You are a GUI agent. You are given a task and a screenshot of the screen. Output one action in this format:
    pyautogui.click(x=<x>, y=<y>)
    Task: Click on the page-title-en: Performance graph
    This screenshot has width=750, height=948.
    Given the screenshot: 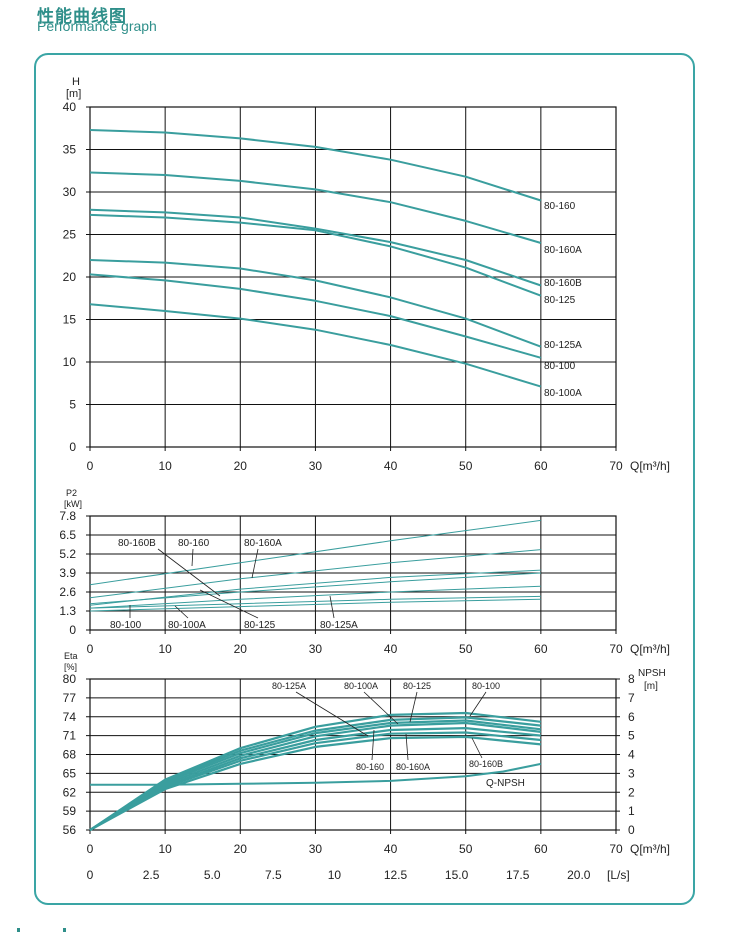 What is the action you would take?
    pyautogui.click(x=97, y=26)
    